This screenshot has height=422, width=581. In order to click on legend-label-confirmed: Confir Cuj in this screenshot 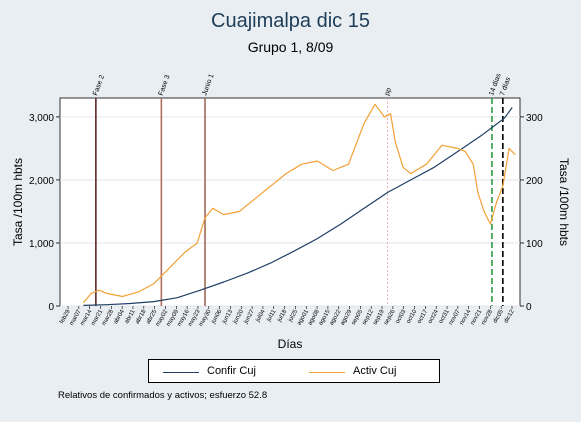, I will do `click(231, 371)`.